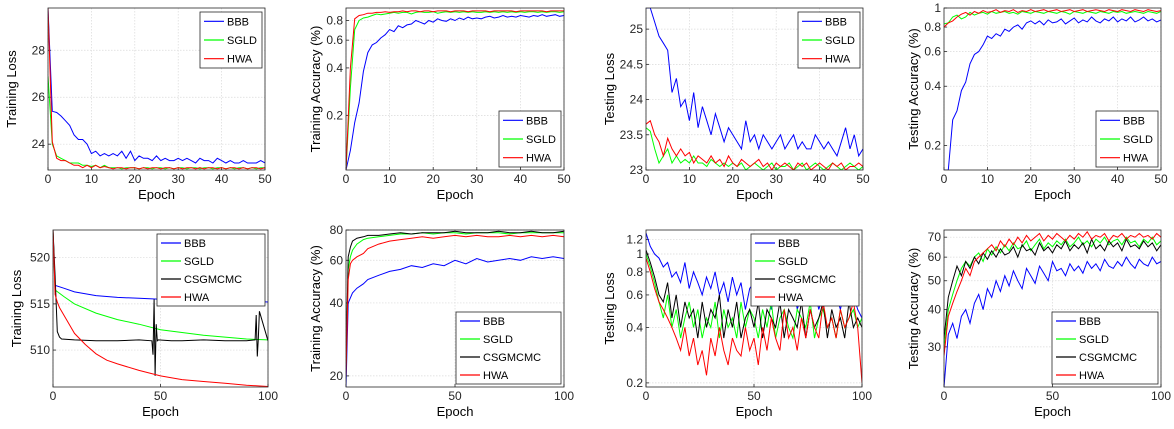 The height and width of the screenshot is (429, 1174). What do you see at coordinates (634, 239) in the screenshot?
I see `y-tick-label: 1.2` at bounding box center [634, 239].